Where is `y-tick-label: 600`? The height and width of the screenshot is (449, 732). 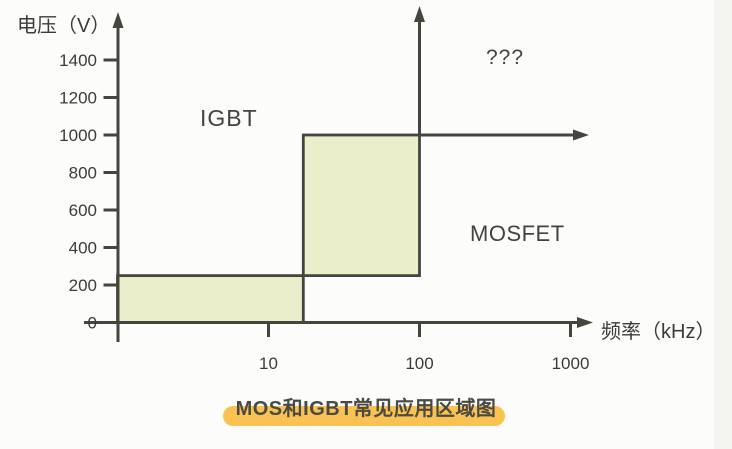 y-tick-label: 600 is located at coordinates (83, 210).